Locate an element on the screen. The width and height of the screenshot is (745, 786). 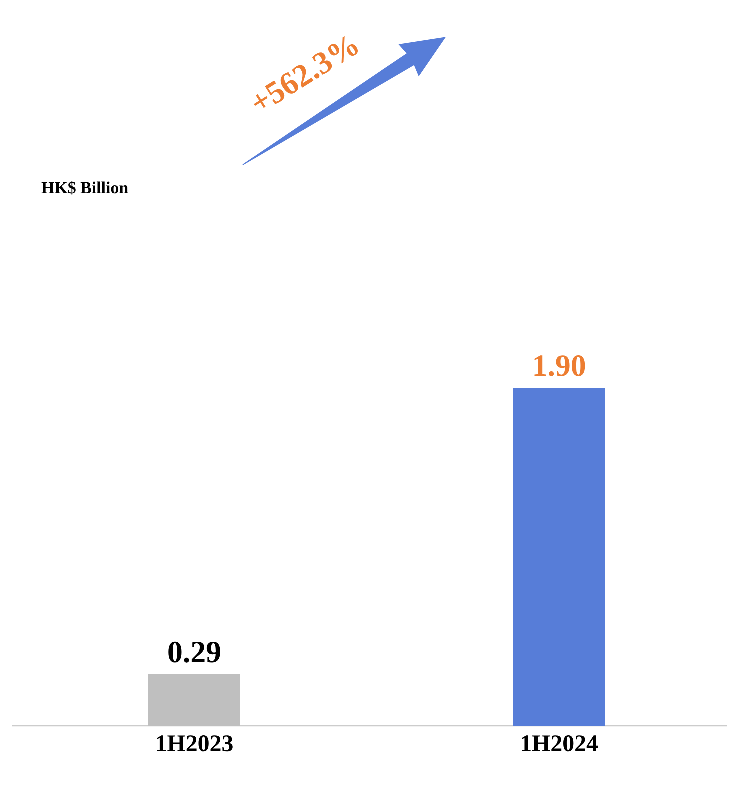
data-label: 0.29 is located at coordinates (194, 652).